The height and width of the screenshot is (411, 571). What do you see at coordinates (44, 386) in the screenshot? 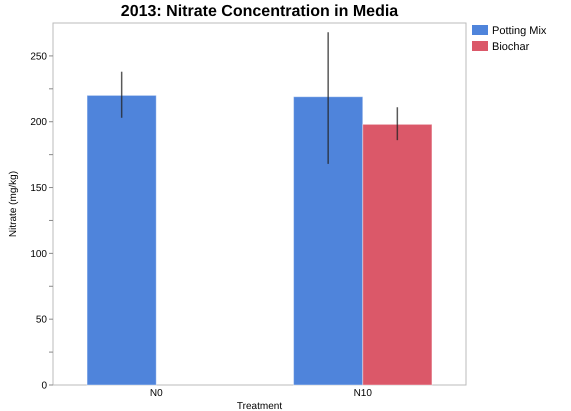
I see `y-tick-label: 0` at bounding box center [44, 386].